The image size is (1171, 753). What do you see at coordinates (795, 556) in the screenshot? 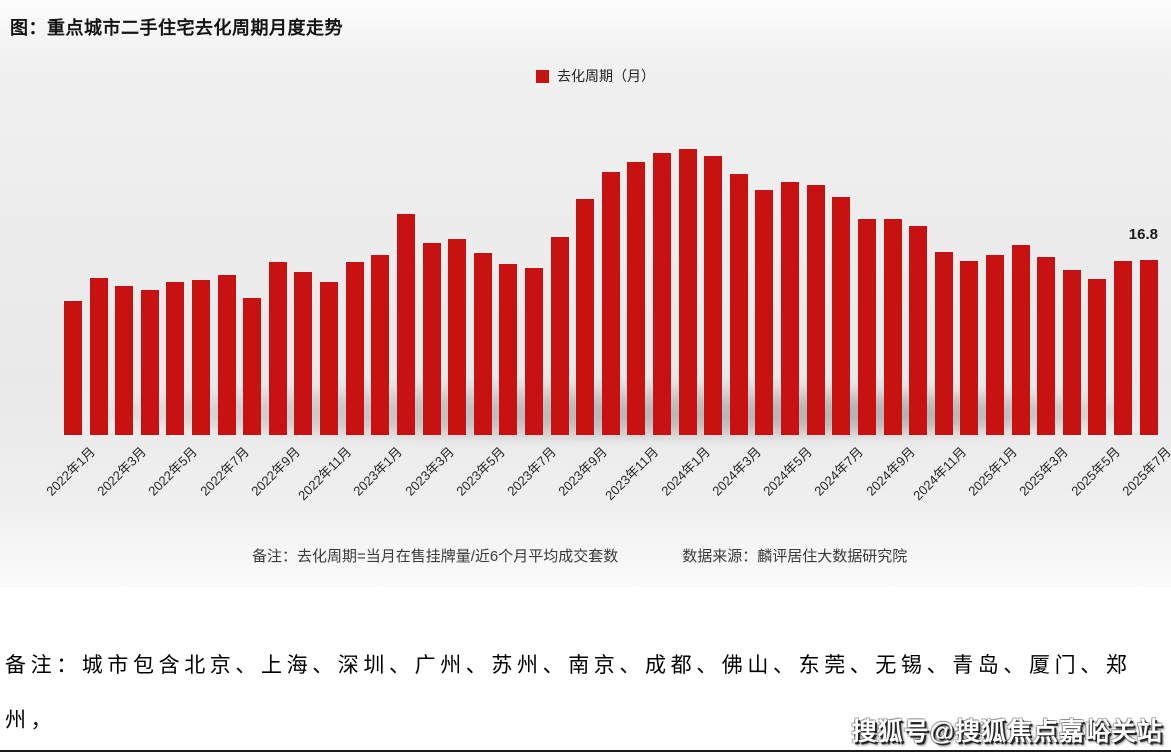
I see `note-source: 数据来源：麟评居住大数据研究院` at bounding box center [795, 556].